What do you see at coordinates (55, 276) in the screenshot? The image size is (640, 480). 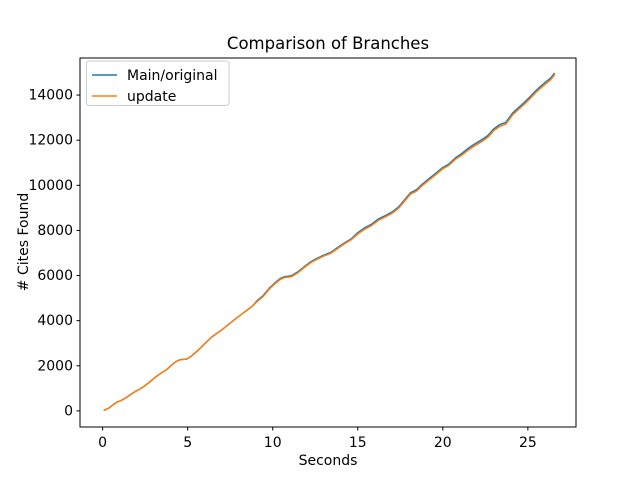 I see `y-tick-label: 6000` at bounding box center [55, 276].